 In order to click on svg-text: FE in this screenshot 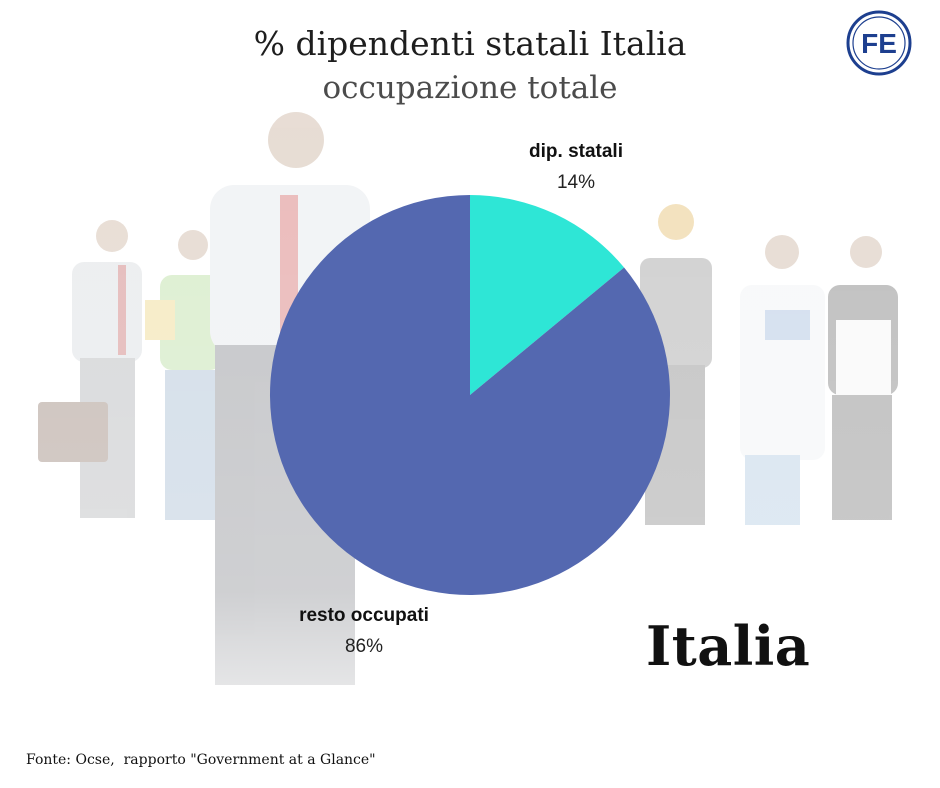, I will do `click(879, 43)`.